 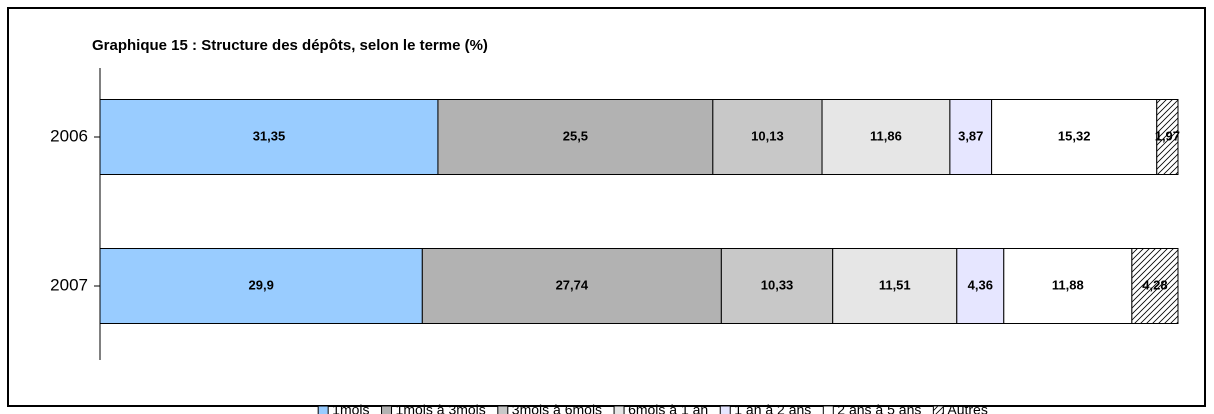 What do you see at coordinates (772, 408) in the screenshot?
I see `legend-label: 1 an à 2 ans` at bounding box center [772, 408].